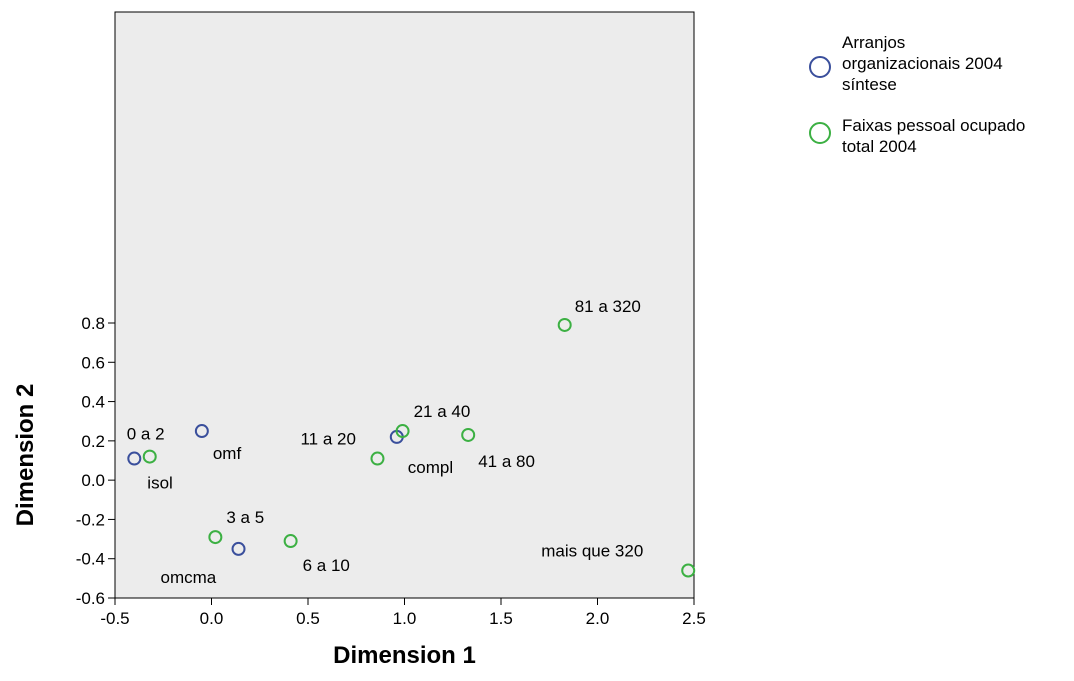  I want to click on data-point-label: 81 a 320, so click(608, 306).